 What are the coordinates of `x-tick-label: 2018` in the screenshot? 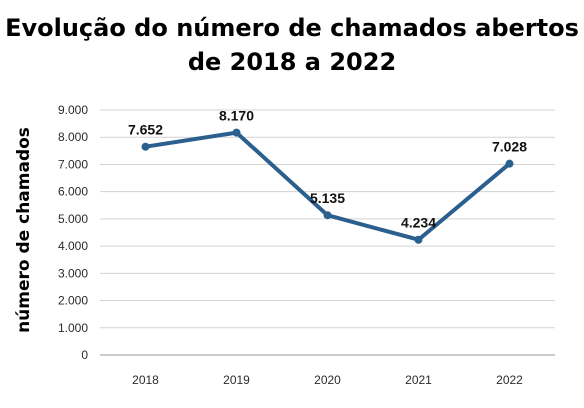 It's located at (145, 380).